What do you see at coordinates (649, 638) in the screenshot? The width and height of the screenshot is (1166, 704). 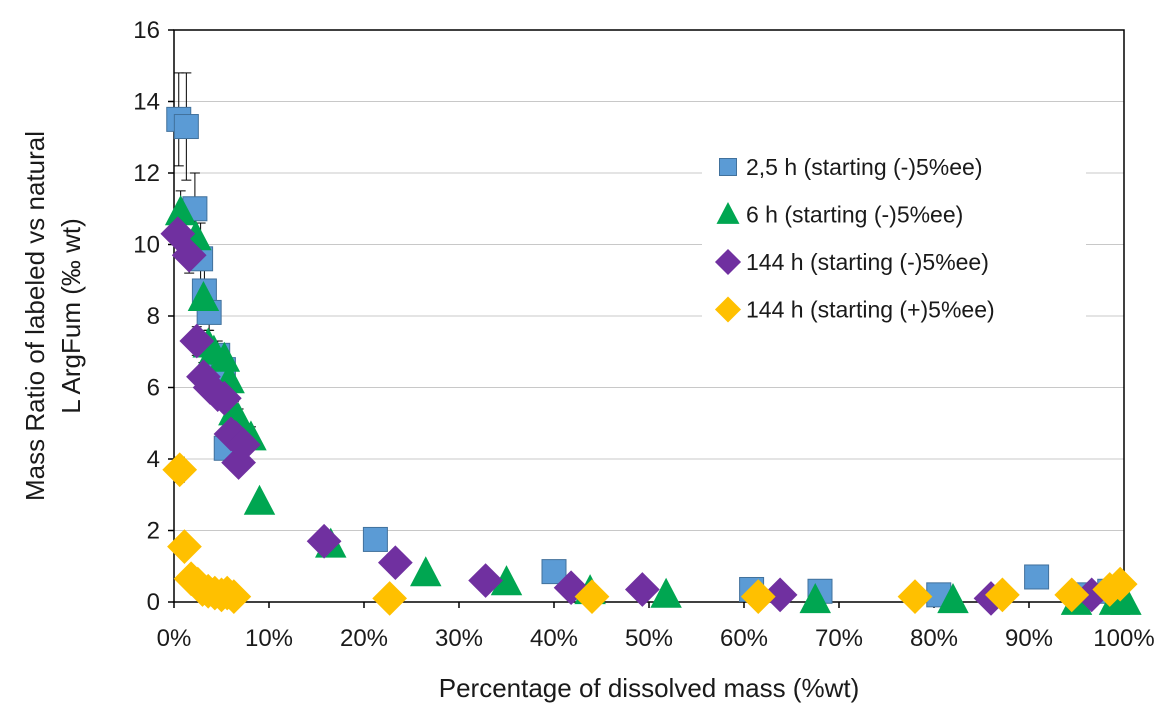 I see `x-tick-label: 50%` at bounding box center [649, 638].